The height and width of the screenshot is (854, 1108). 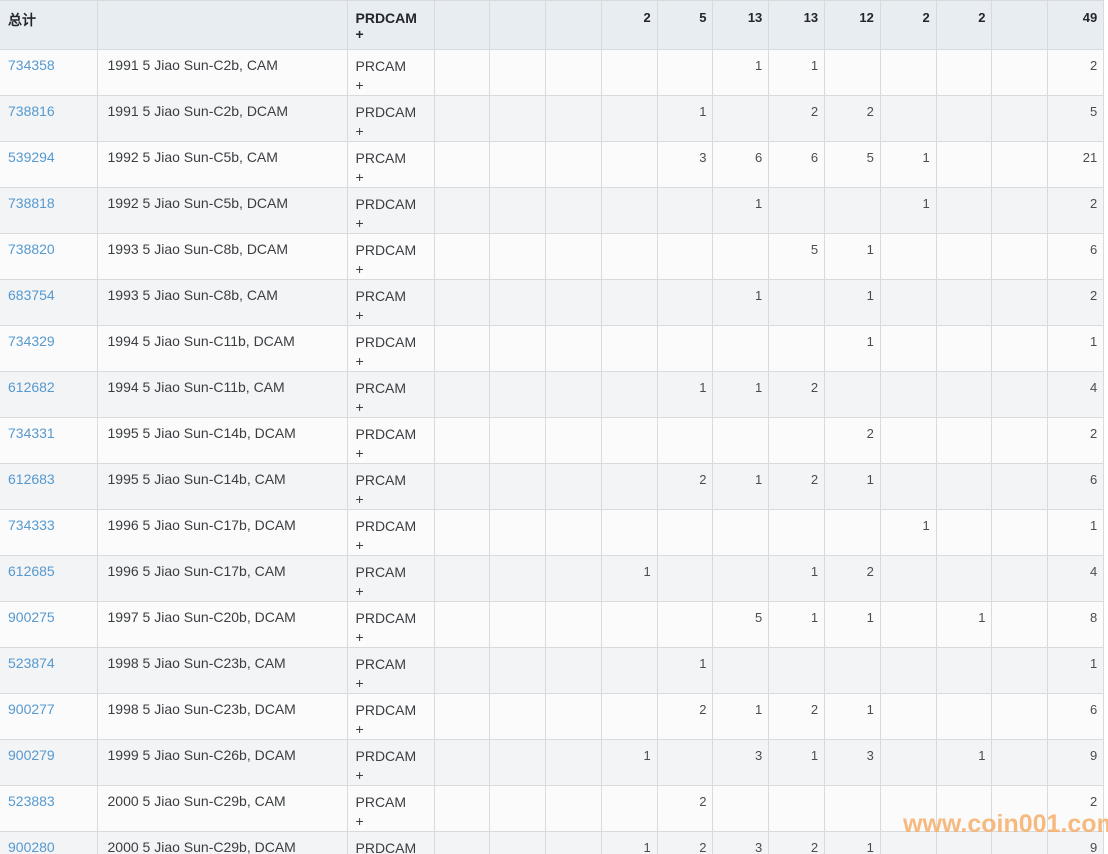 What do you see at coordinates (222, 118) in the screenshot?
I see `coin-description: 1991 5 Jiao Sun-C2b, DCAM` at bounding box center [222, 118].